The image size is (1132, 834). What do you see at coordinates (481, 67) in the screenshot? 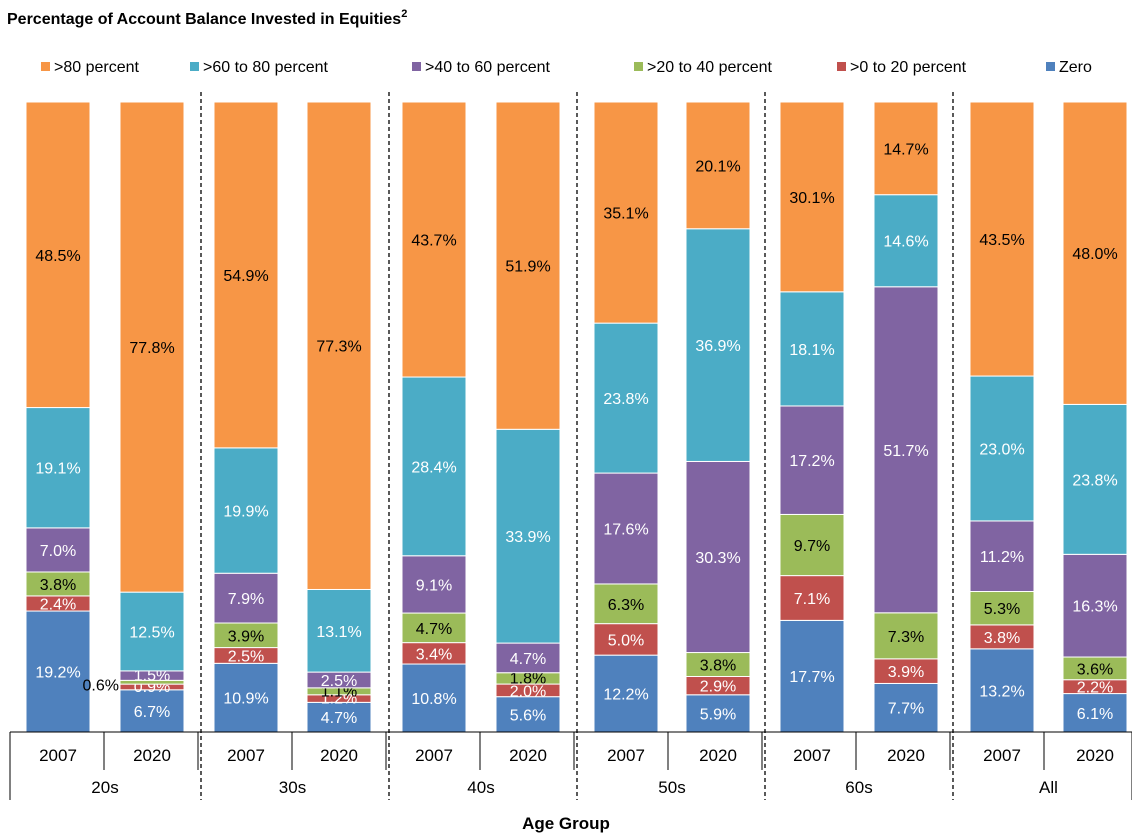
I see `legend-item-gt40-to-60-percent: >40 to 60 percent` at bounding box center [481, 67].